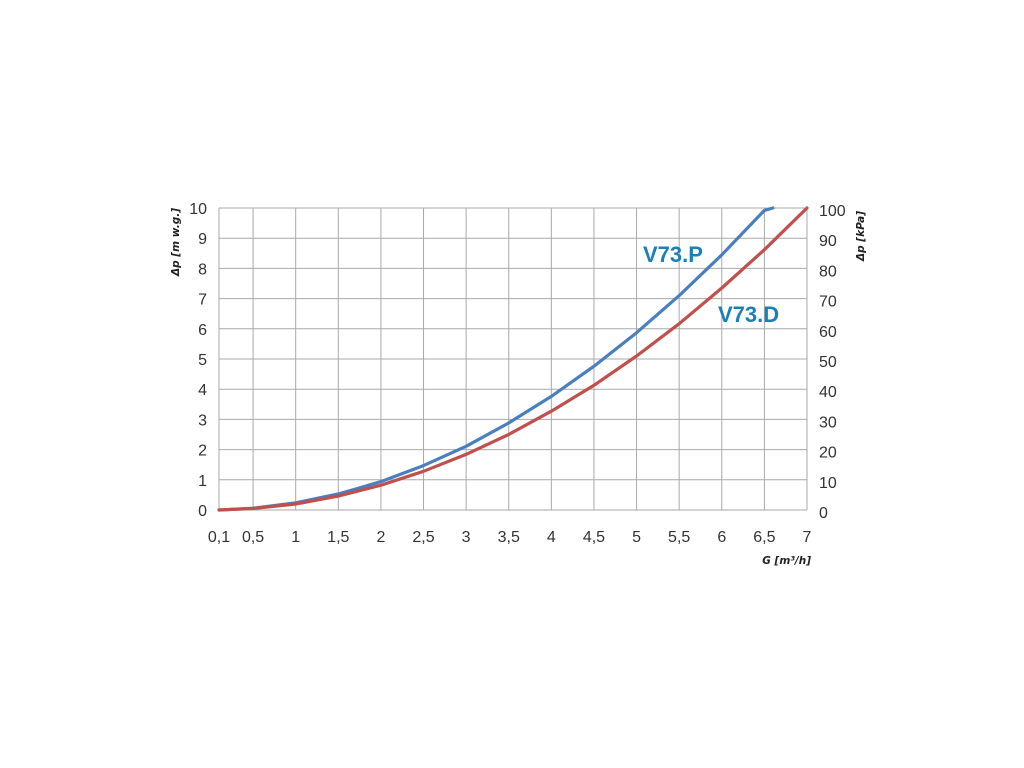 This screenshot has height=768, width=1024. Describe the element at coordinates (828, 332) in the screenshot. I see `right-y-tick-label: 60` at that location.